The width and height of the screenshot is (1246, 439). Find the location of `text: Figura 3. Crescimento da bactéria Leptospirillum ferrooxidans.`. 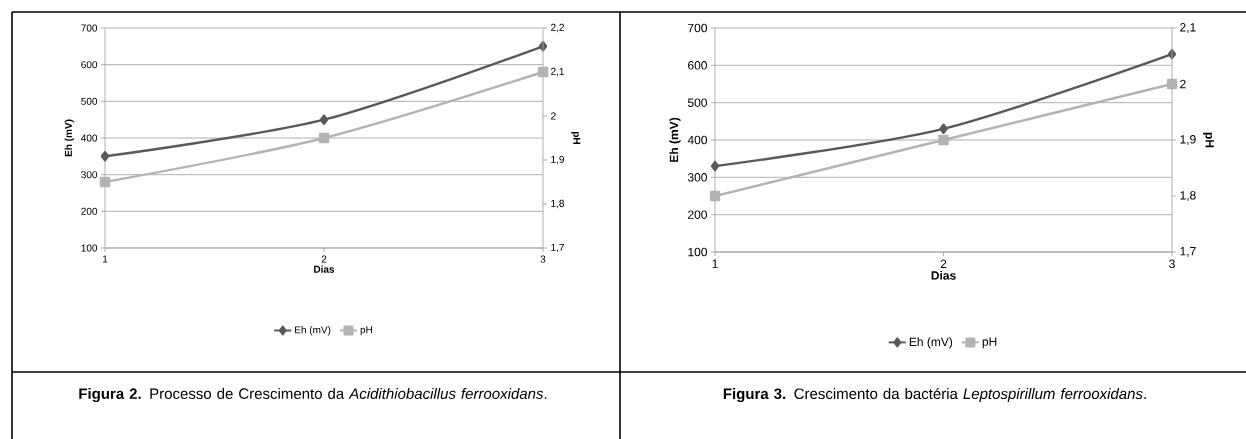

text: Figura 3. Crescimento da bactéria Leptospirillum ferrooxidans. is located at coordinates (934, 395).